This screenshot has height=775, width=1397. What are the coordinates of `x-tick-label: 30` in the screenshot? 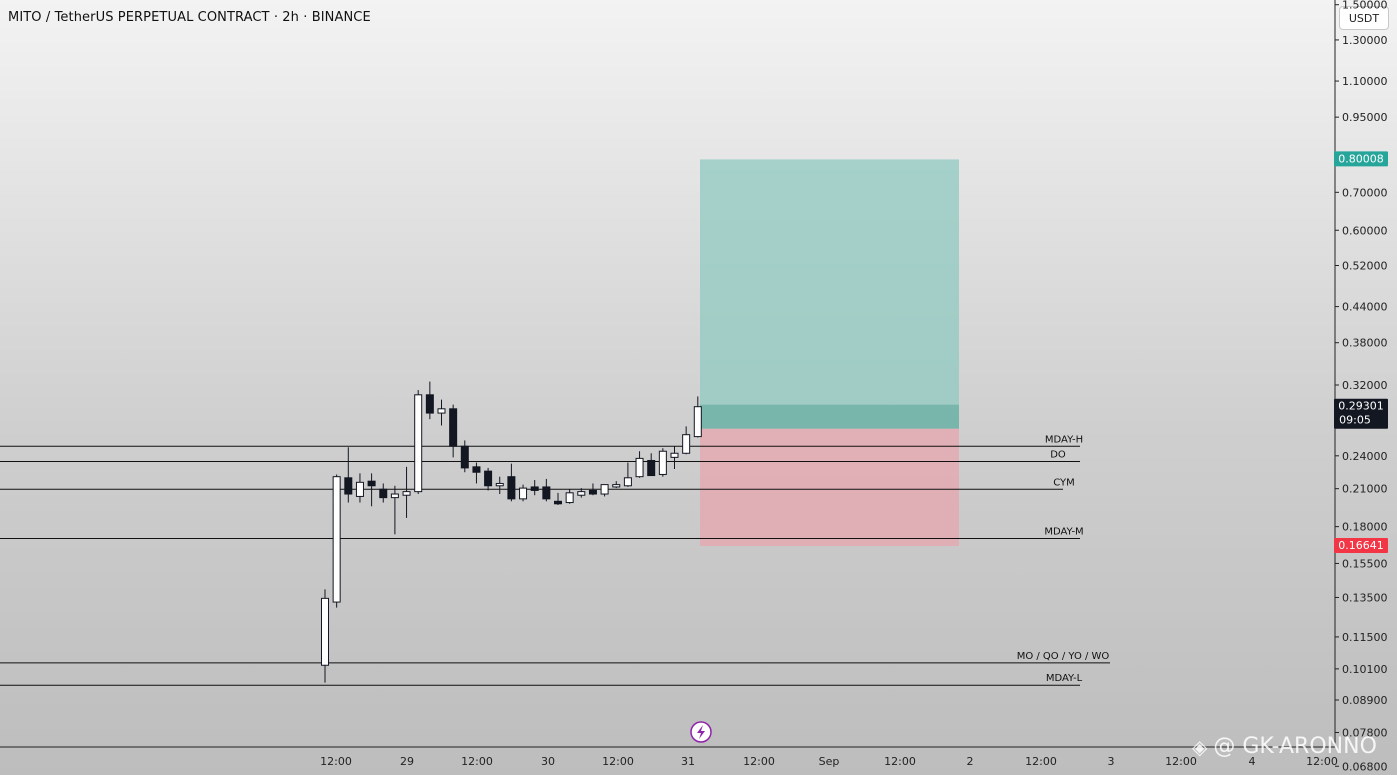 It's located at (548, 761).